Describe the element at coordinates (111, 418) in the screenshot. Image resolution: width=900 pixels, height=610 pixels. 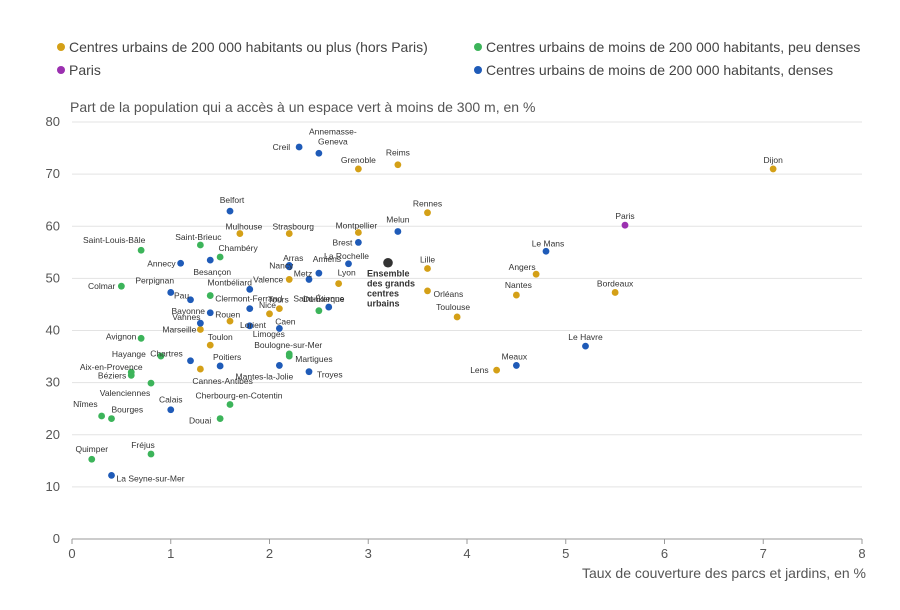
I see `point-bourges` at that location.